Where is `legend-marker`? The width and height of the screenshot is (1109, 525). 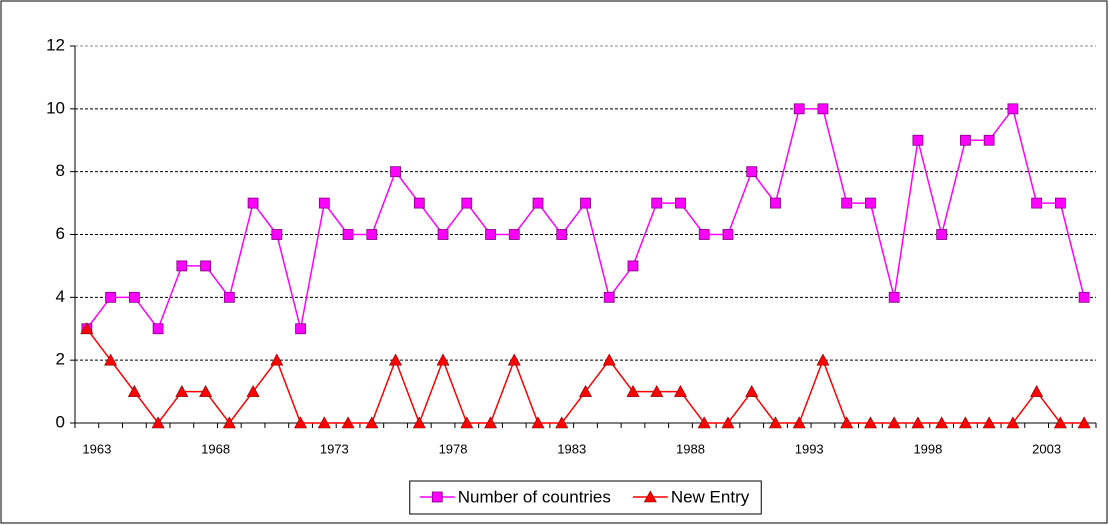 legend-marker is located at coordinates (437, 497).